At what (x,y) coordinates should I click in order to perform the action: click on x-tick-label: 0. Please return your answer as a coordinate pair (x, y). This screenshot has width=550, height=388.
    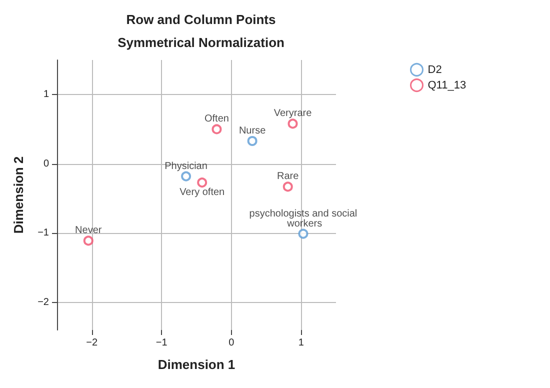
    Looking at the image, I should click on (231, 343).